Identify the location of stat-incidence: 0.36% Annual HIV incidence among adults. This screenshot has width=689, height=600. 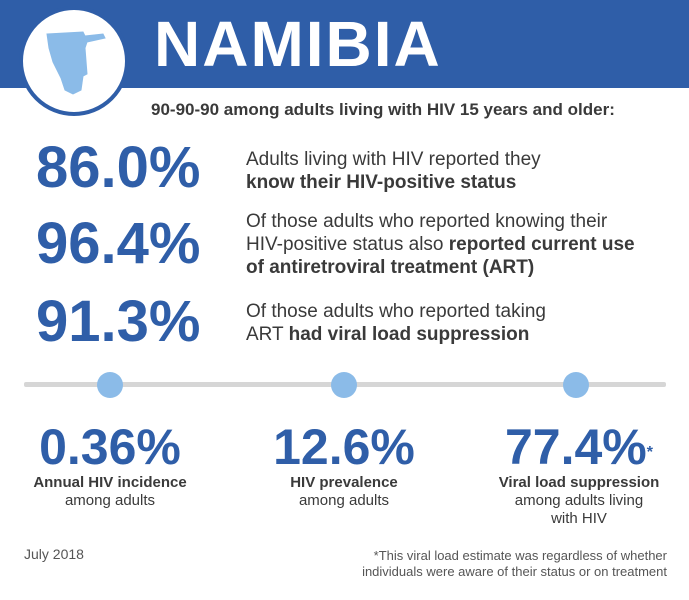
(110, 465).